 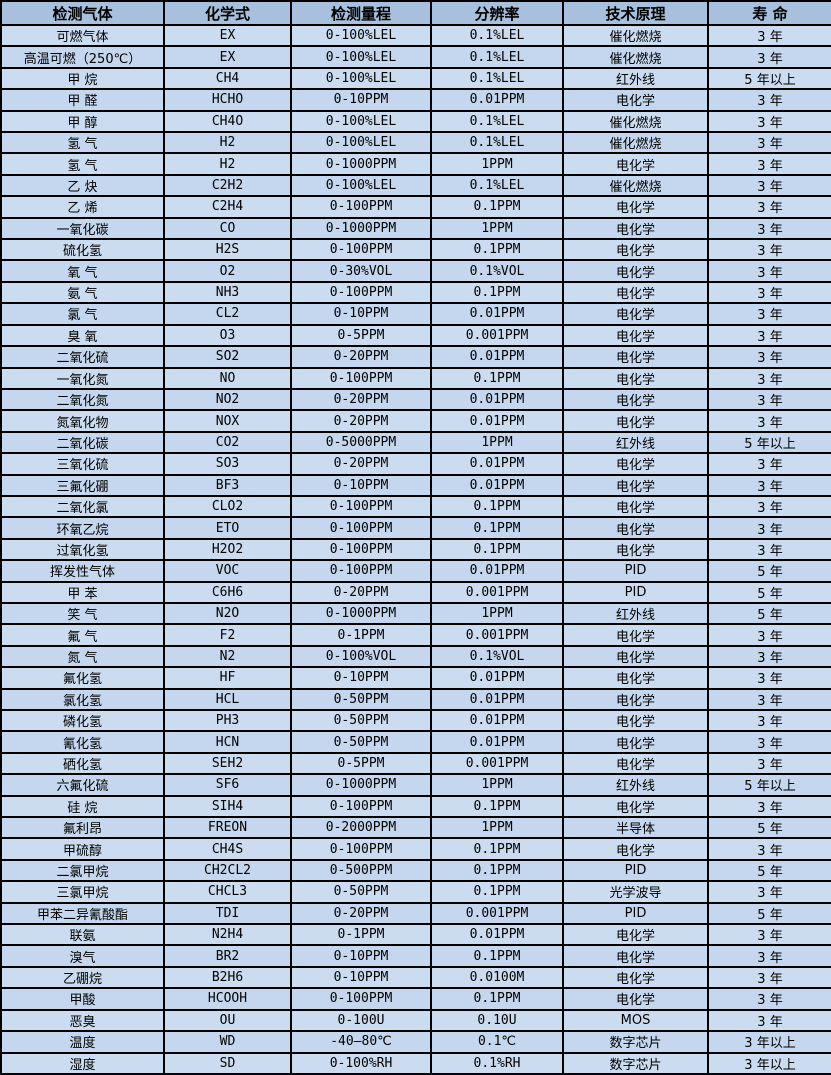 I want to click on column-header-lifespan: 寿 命, so click(x=769, y=13).